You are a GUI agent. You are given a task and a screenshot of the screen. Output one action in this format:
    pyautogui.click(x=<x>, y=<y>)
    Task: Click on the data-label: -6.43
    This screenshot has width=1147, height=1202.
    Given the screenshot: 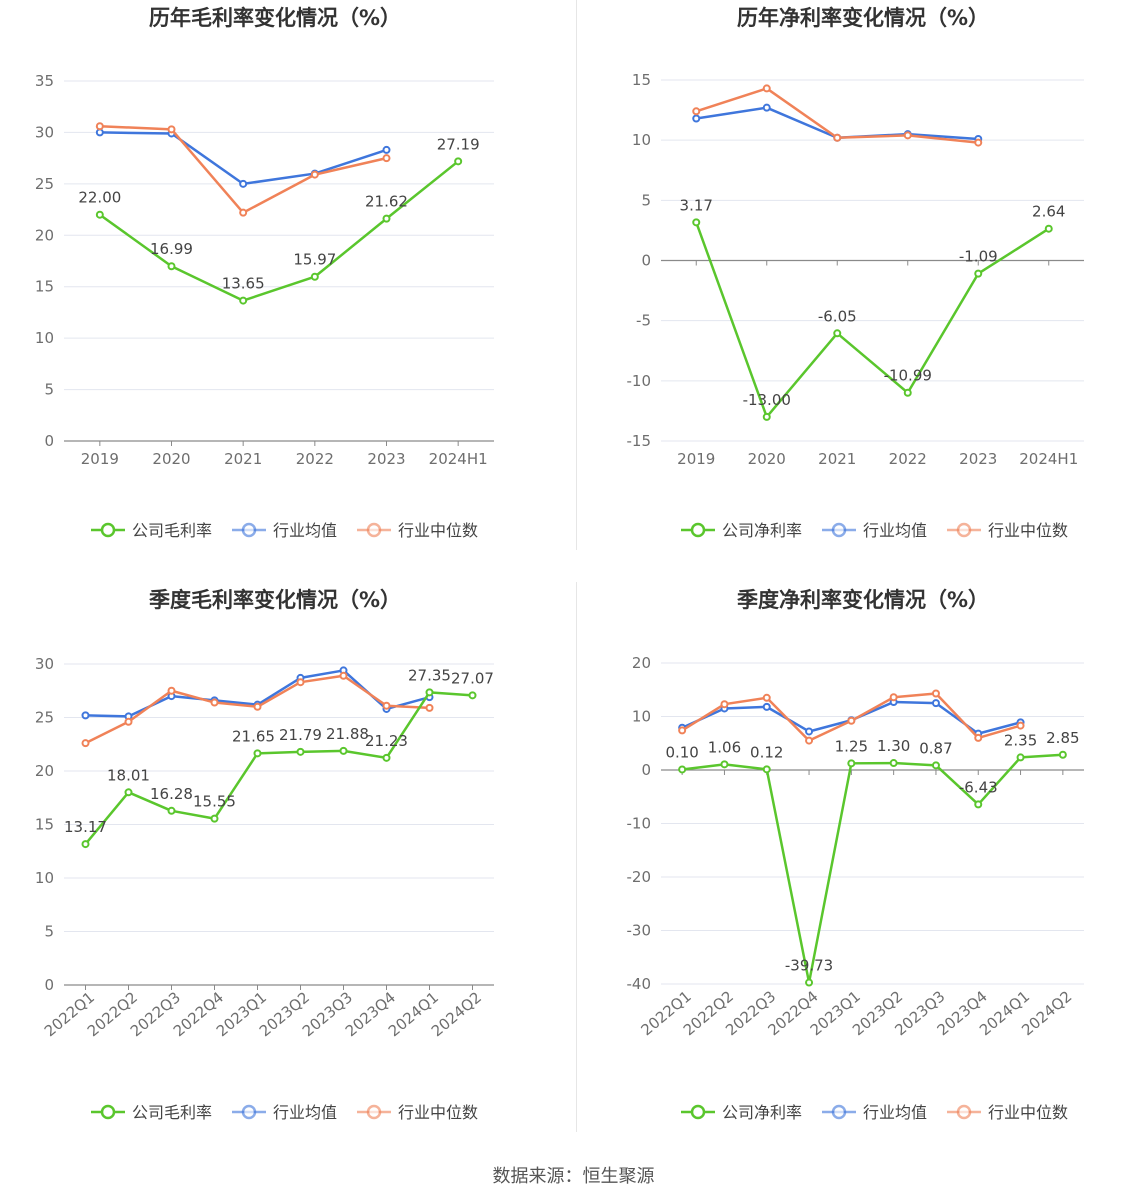 What is the action you would take?
    pyautogui.click(x=978, y=787)
    